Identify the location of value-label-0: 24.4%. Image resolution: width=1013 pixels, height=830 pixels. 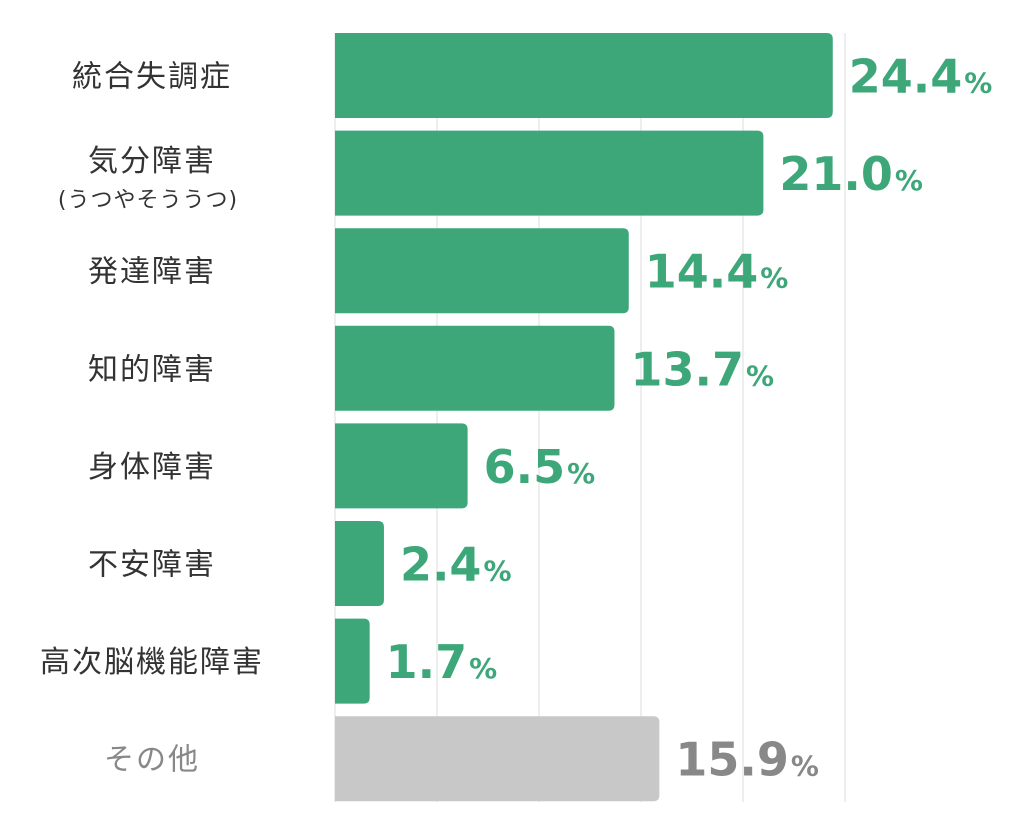
(921, 77).